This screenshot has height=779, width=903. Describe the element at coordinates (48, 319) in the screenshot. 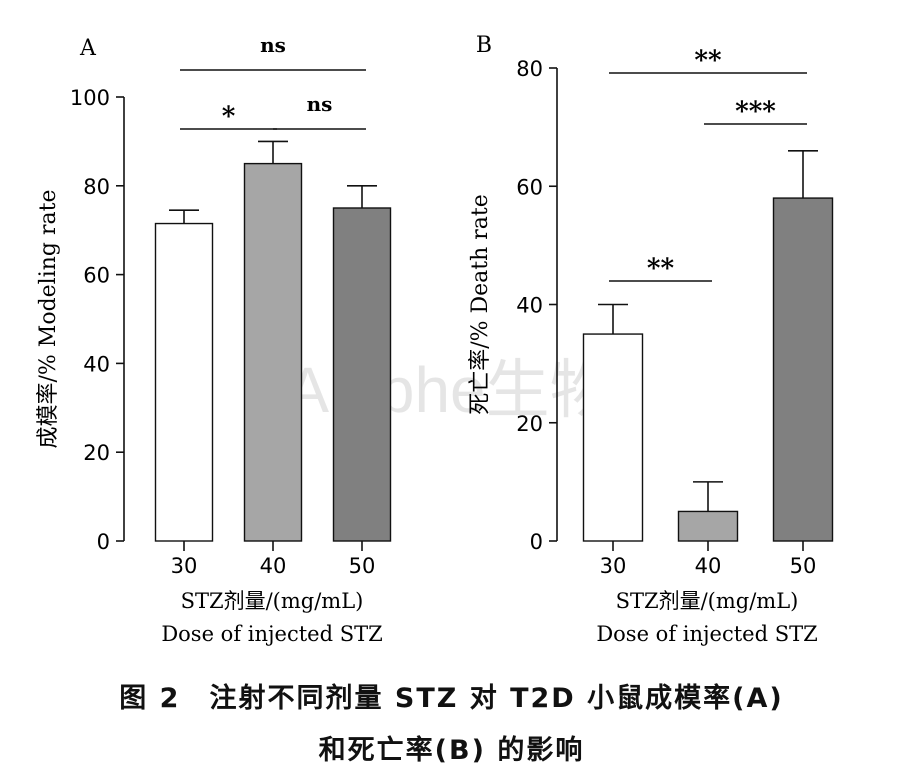

I see `y-axis-label: 成模率/% Modeling rate` at that location.